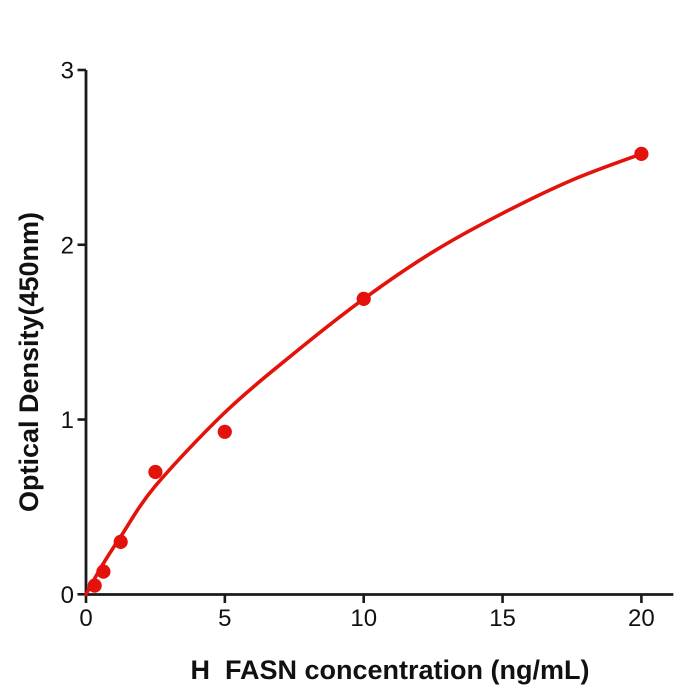 This screenshot has width=700, height=700. What do you see at coordinates (73, 333) in the screenshot?
I see `y-axis-ticks: 0 1 2 3` at bounding box center [73, 333].